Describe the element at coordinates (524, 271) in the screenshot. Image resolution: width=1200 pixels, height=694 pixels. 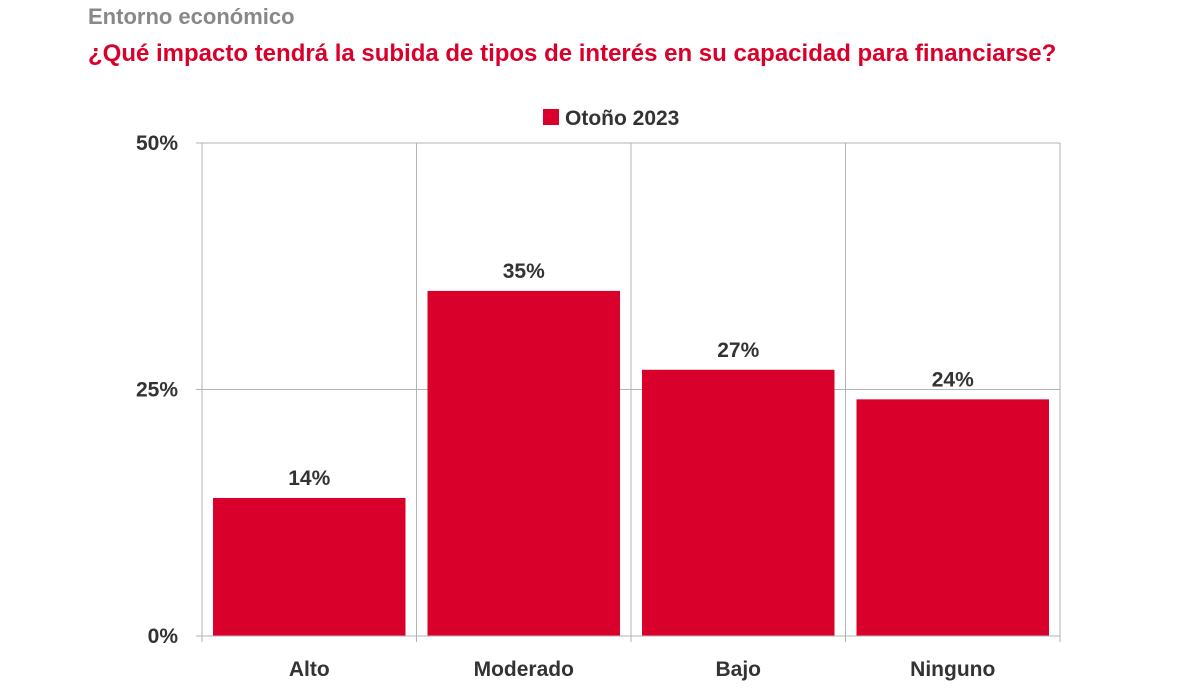
I see `data-label: 35%` at that location.